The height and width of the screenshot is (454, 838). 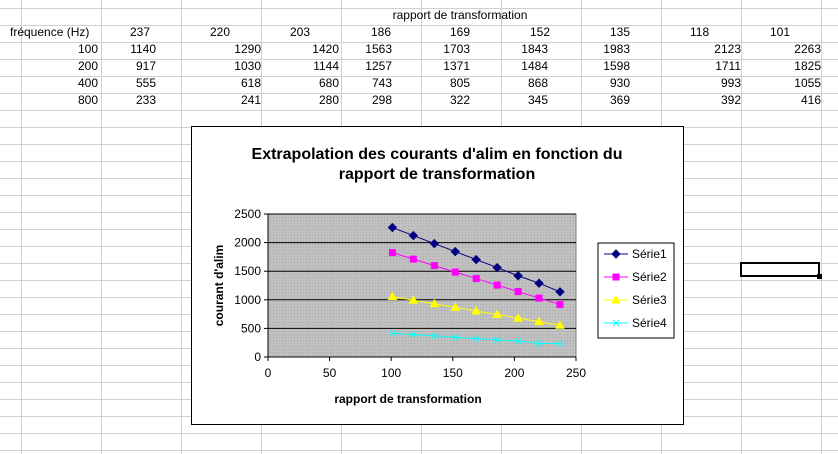 I want to click on table-cell: 1144, so click(x=326, y=66).